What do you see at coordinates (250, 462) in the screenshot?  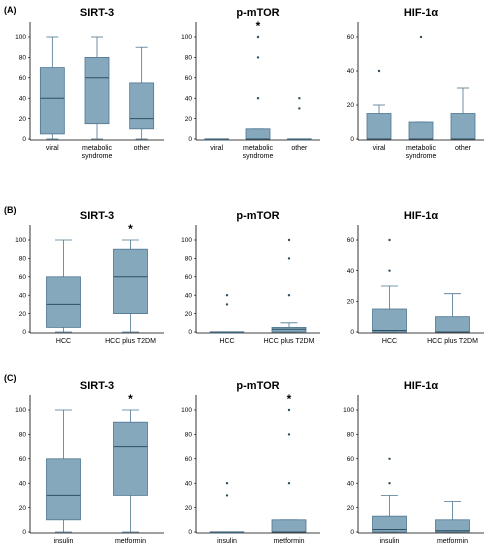 I see `chart-7: p-mTOR 0 20 40 60 80 100 insulin metformin *` at bounding box center [250, 462].